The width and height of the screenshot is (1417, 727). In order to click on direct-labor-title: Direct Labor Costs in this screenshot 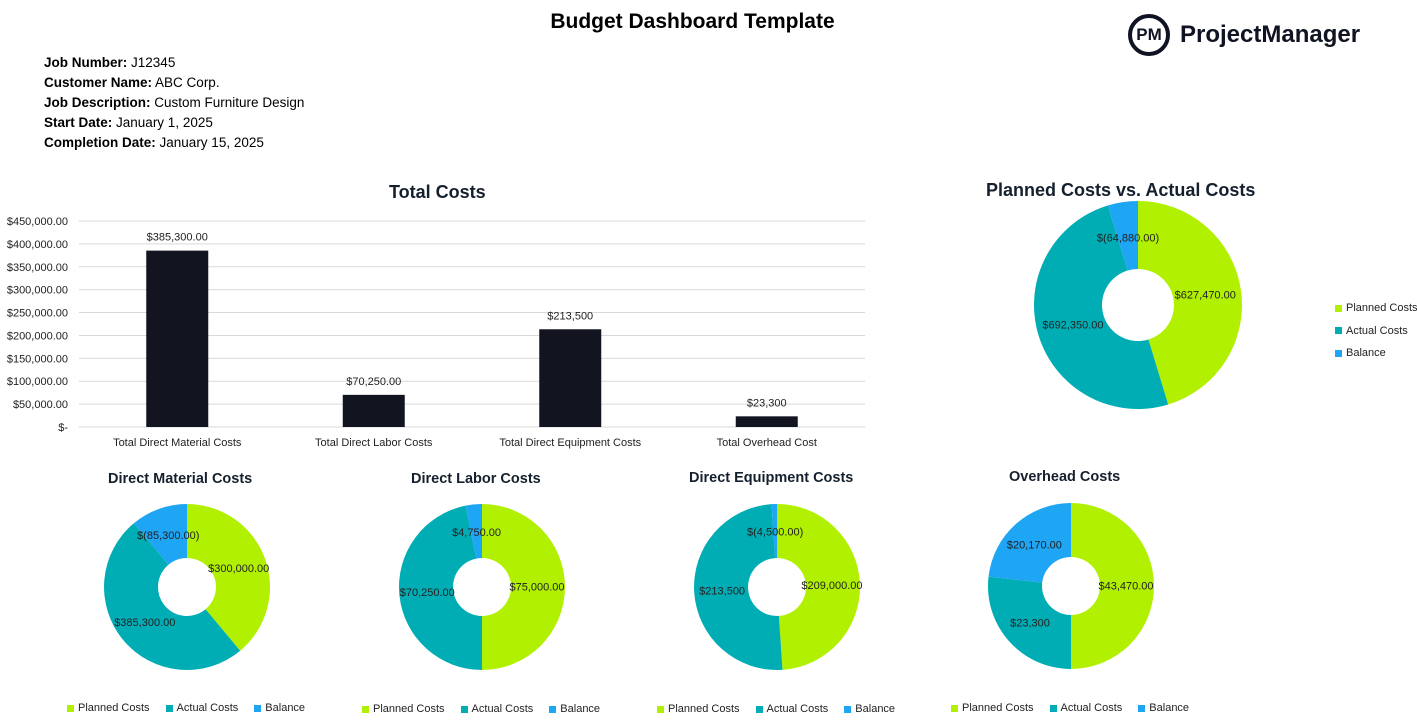, I will do `click(476, 479)`.